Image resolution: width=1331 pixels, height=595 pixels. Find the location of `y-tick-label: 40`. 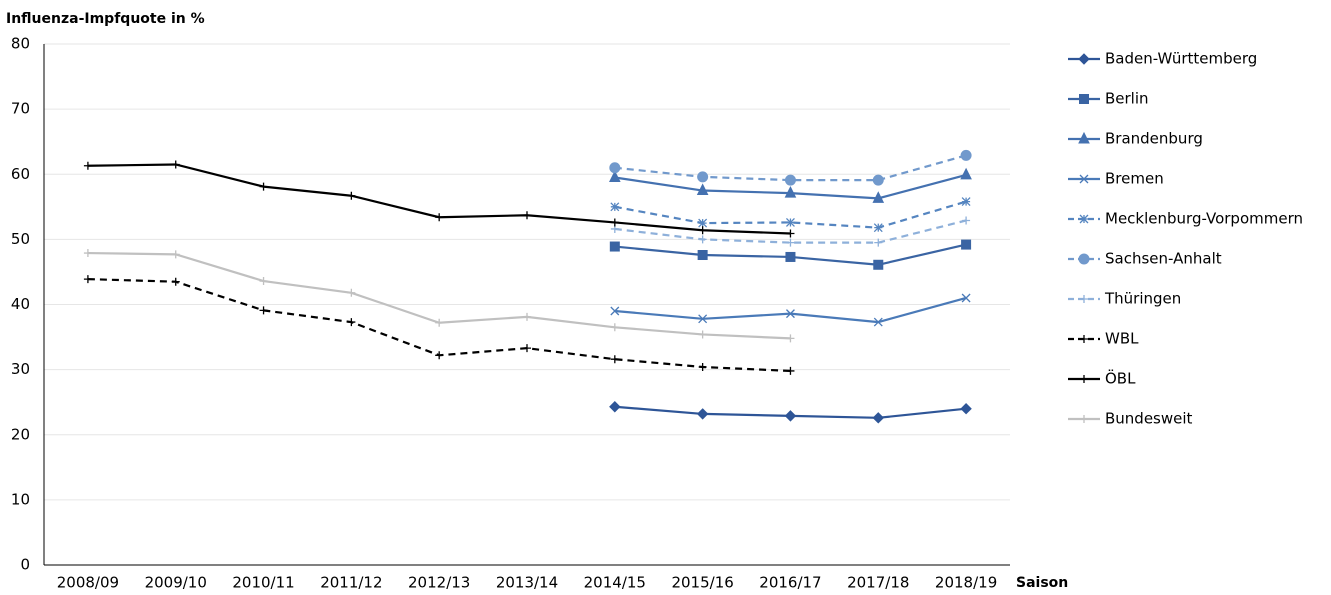

y-tick-label: 40 is located at coordinates (20, 304).